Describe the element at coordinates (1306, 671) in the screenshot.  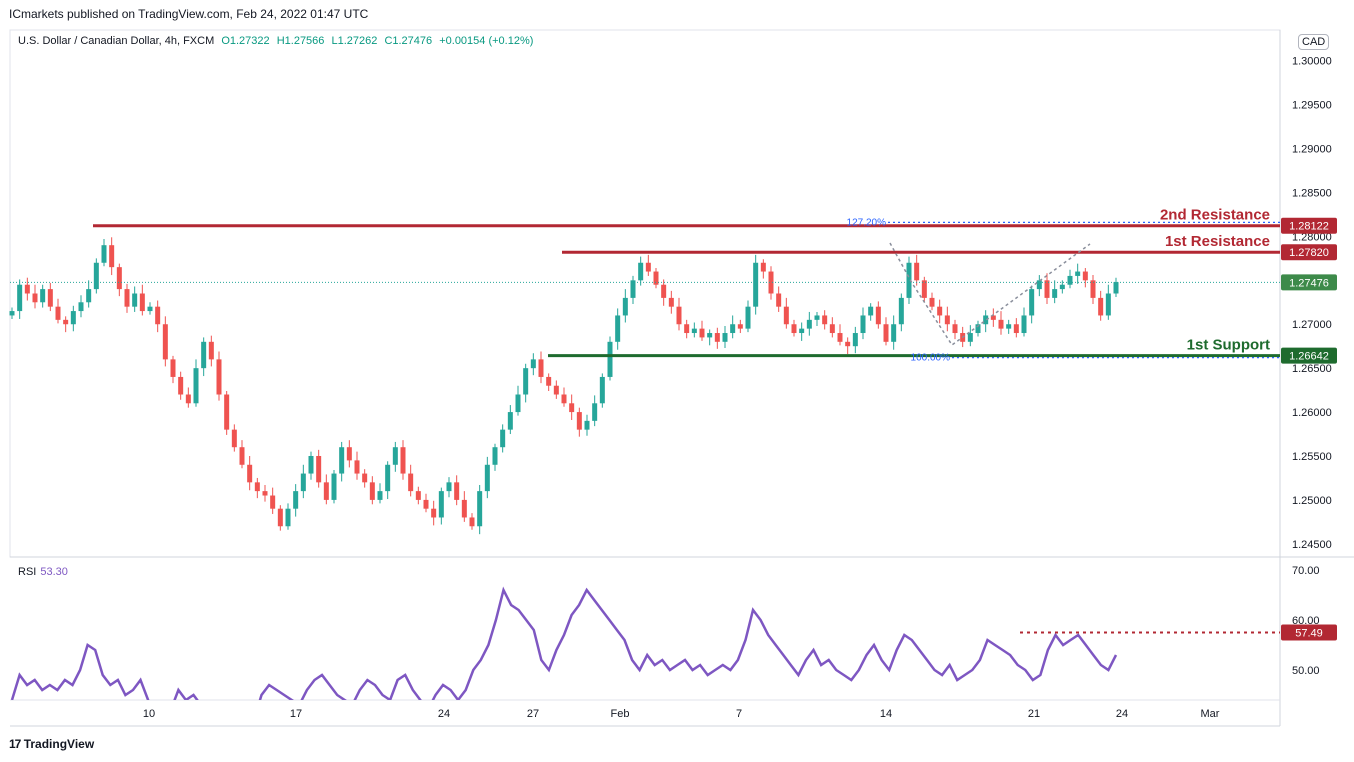
I see `rsi-tick-label: 50.00` at that location.